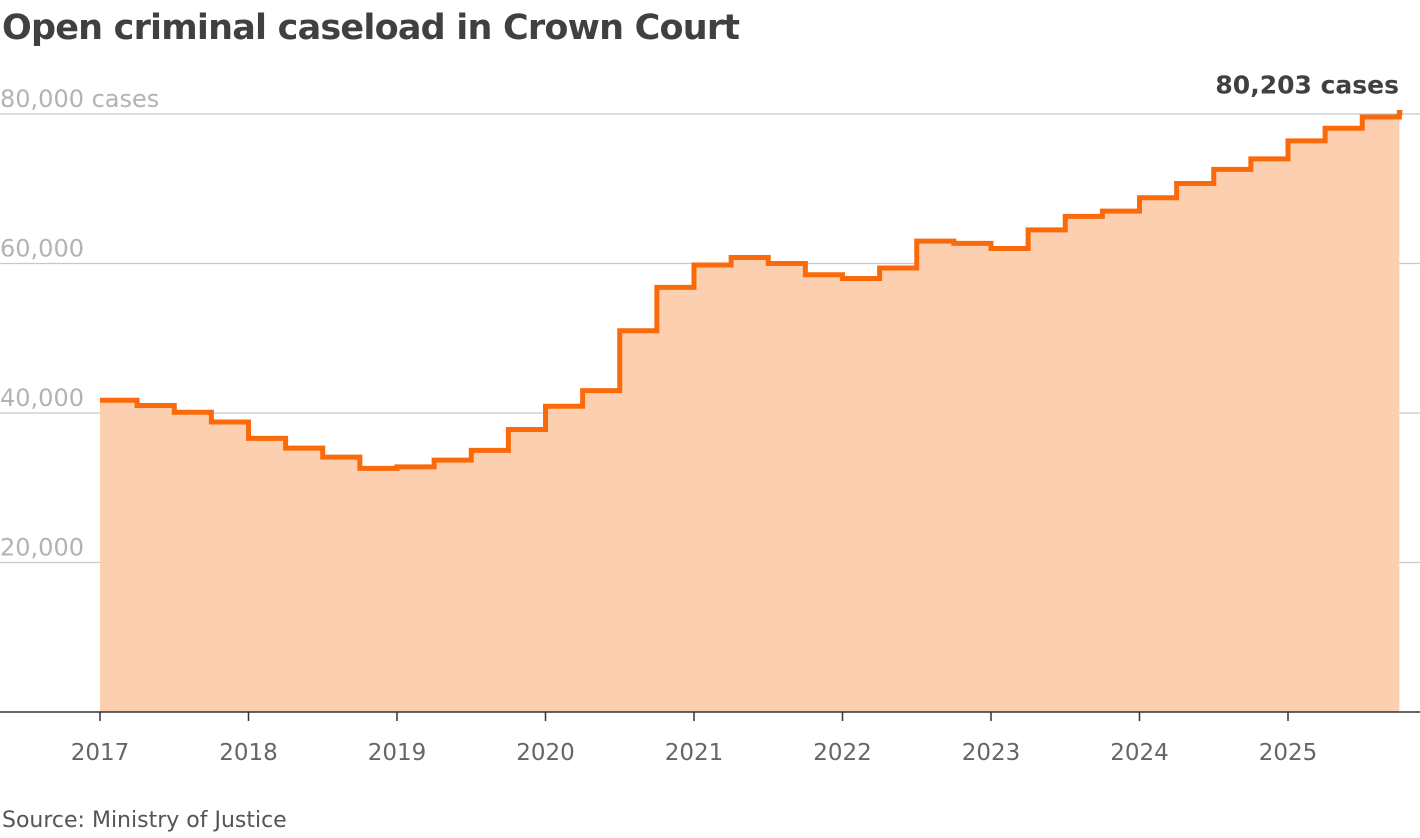 The image size is (1420, 838). I want to click on x-tick-label: 2021, so click(694, 753).